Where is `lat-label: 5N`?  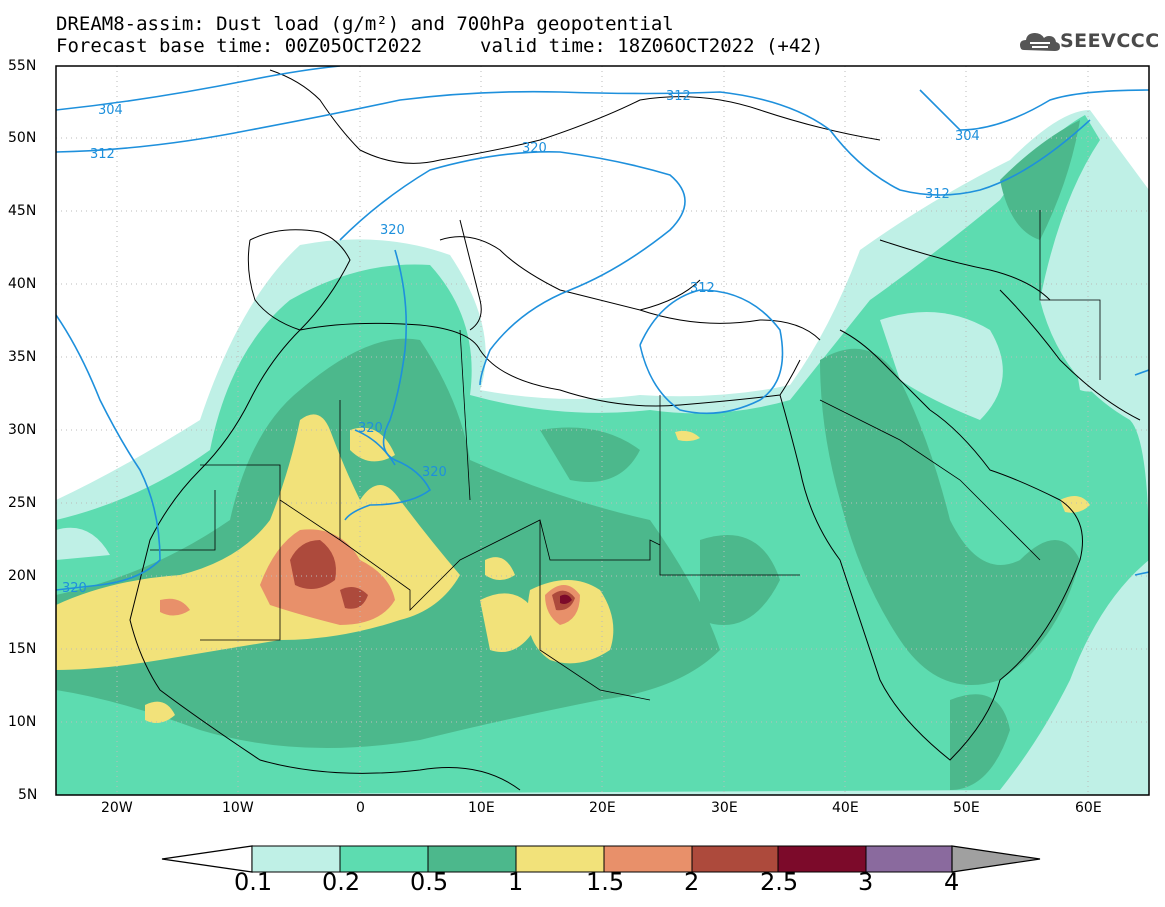 lat-label: 5N is located at coordinates (28, 795).